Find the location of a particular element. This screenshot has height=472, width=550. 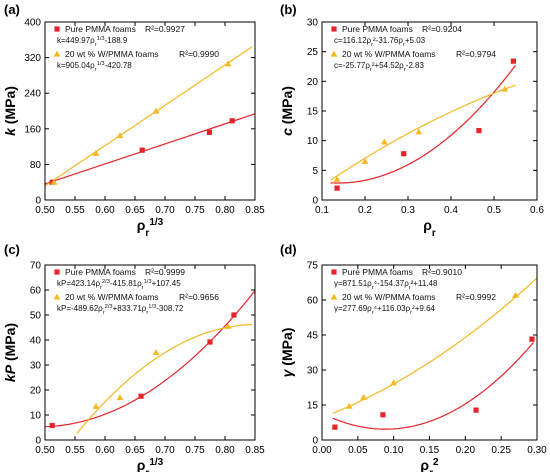

x-tick-label: 0.00 is located at coordinates (322, 450).